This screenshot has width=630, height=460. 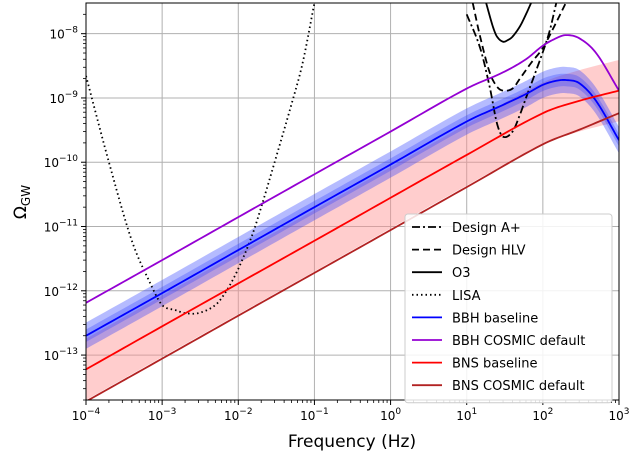 What do you see at coordinates (494, 364) in the screenshot?
I see `bns-baseline-legend-label: BNS baseline` at bounding box center [494, 364].